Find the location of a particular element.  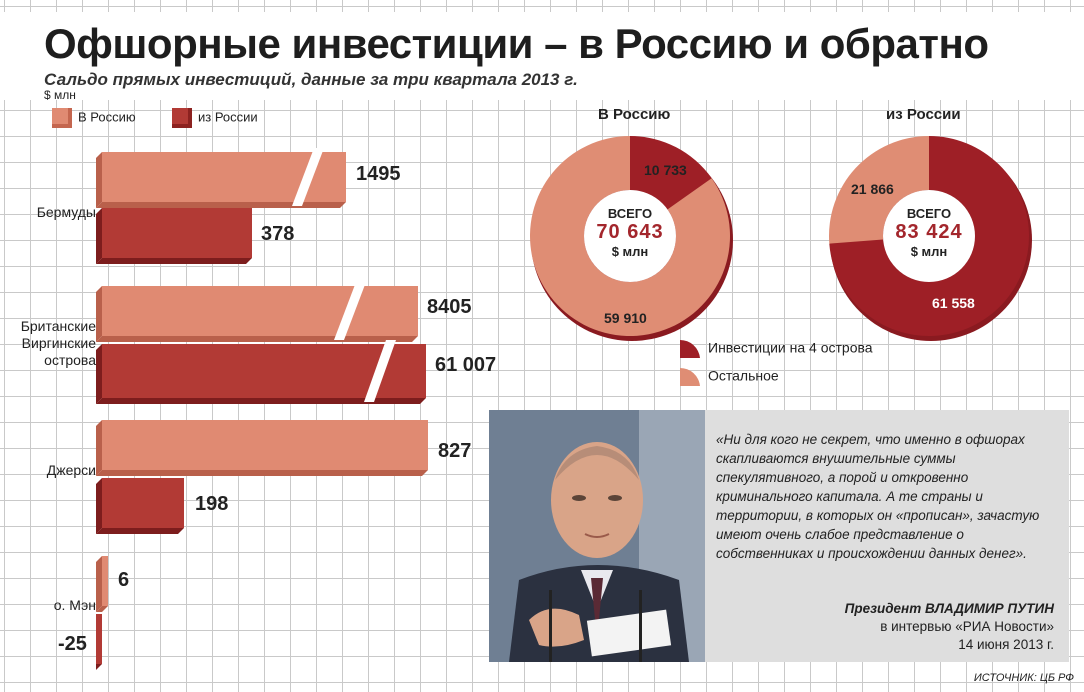

bar-bermuda-from-side is located at coordinates (99, 236).